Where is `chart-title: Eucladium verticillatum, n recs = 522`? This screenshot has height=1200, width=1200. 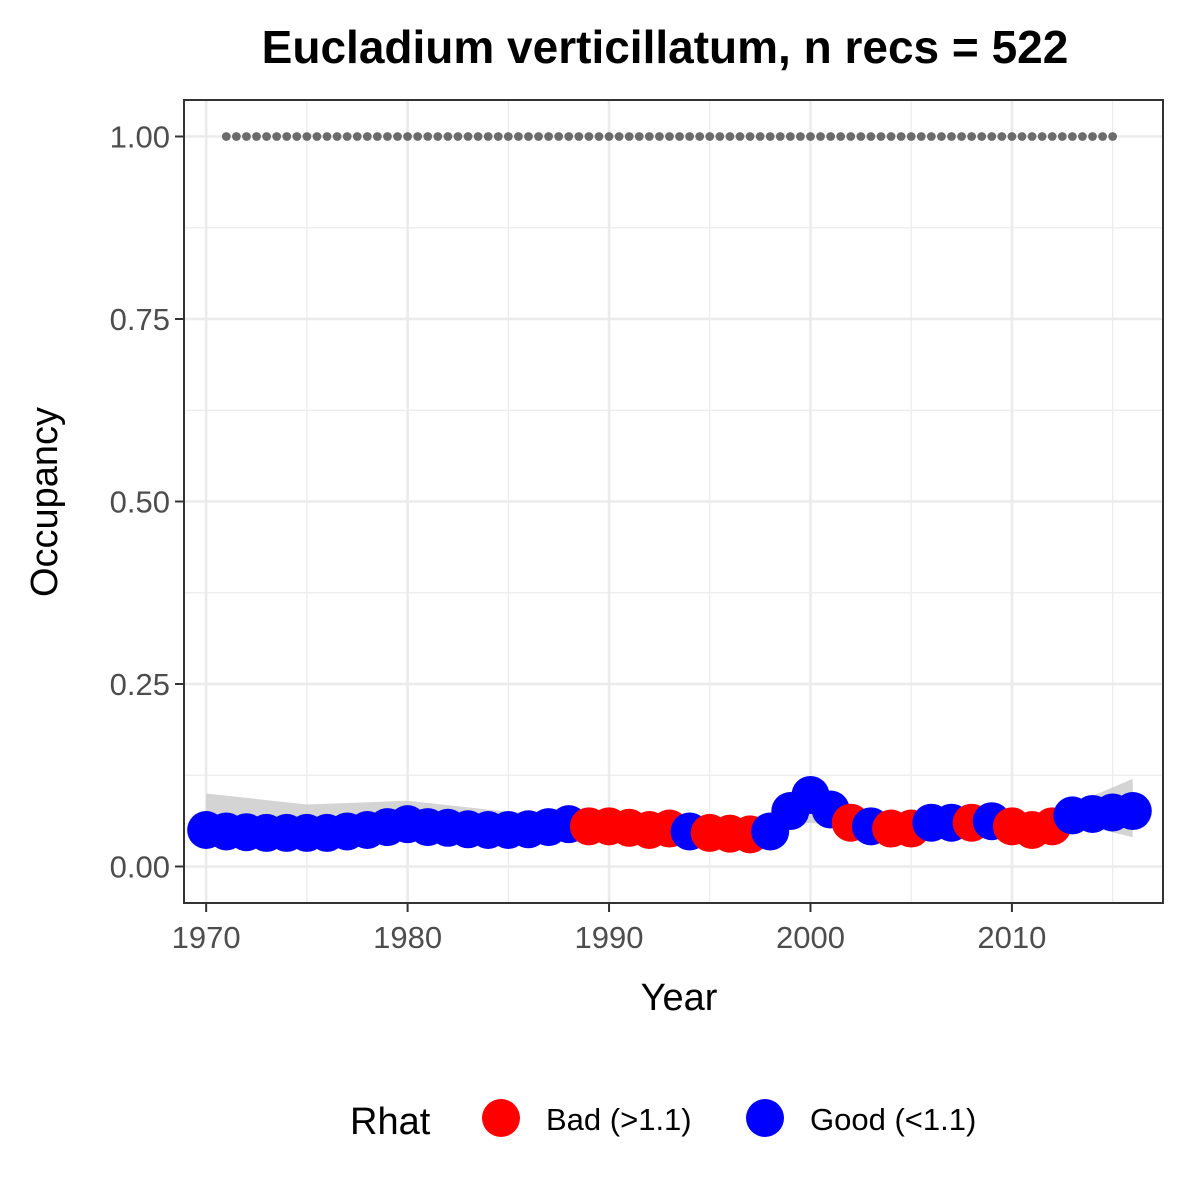
chart-title: Eucladium verticillatum, n recs = 522 is located at coordinates (665, 47).